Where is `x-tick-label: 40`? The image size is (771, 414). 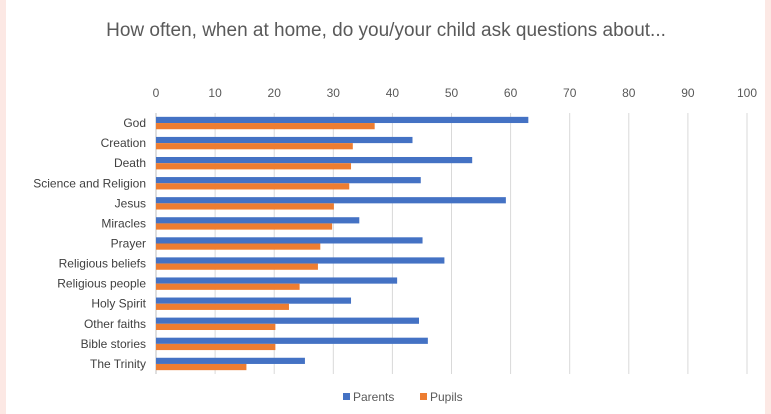 x-tick-label: 40 is located at coordinates (393, 93).